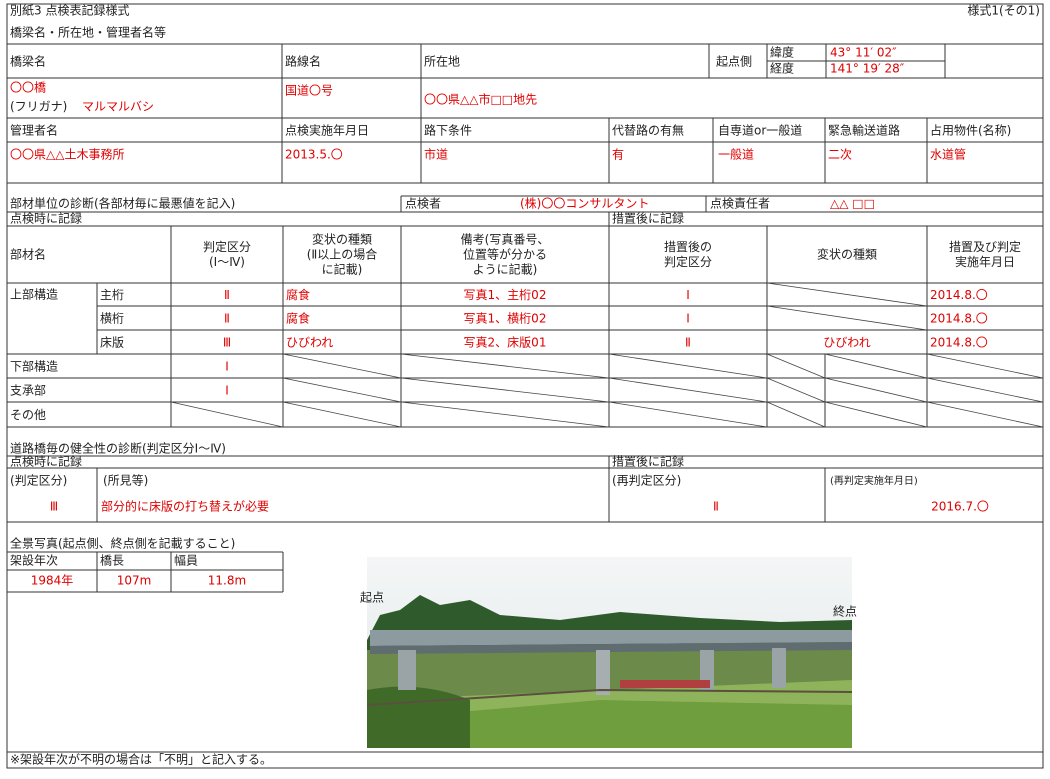 This screenshot has height=779, width=1050. What do you see at coordinates (112, 319) in the screenshot?
I see `member: 横桁` at bounding box center [112, 319].